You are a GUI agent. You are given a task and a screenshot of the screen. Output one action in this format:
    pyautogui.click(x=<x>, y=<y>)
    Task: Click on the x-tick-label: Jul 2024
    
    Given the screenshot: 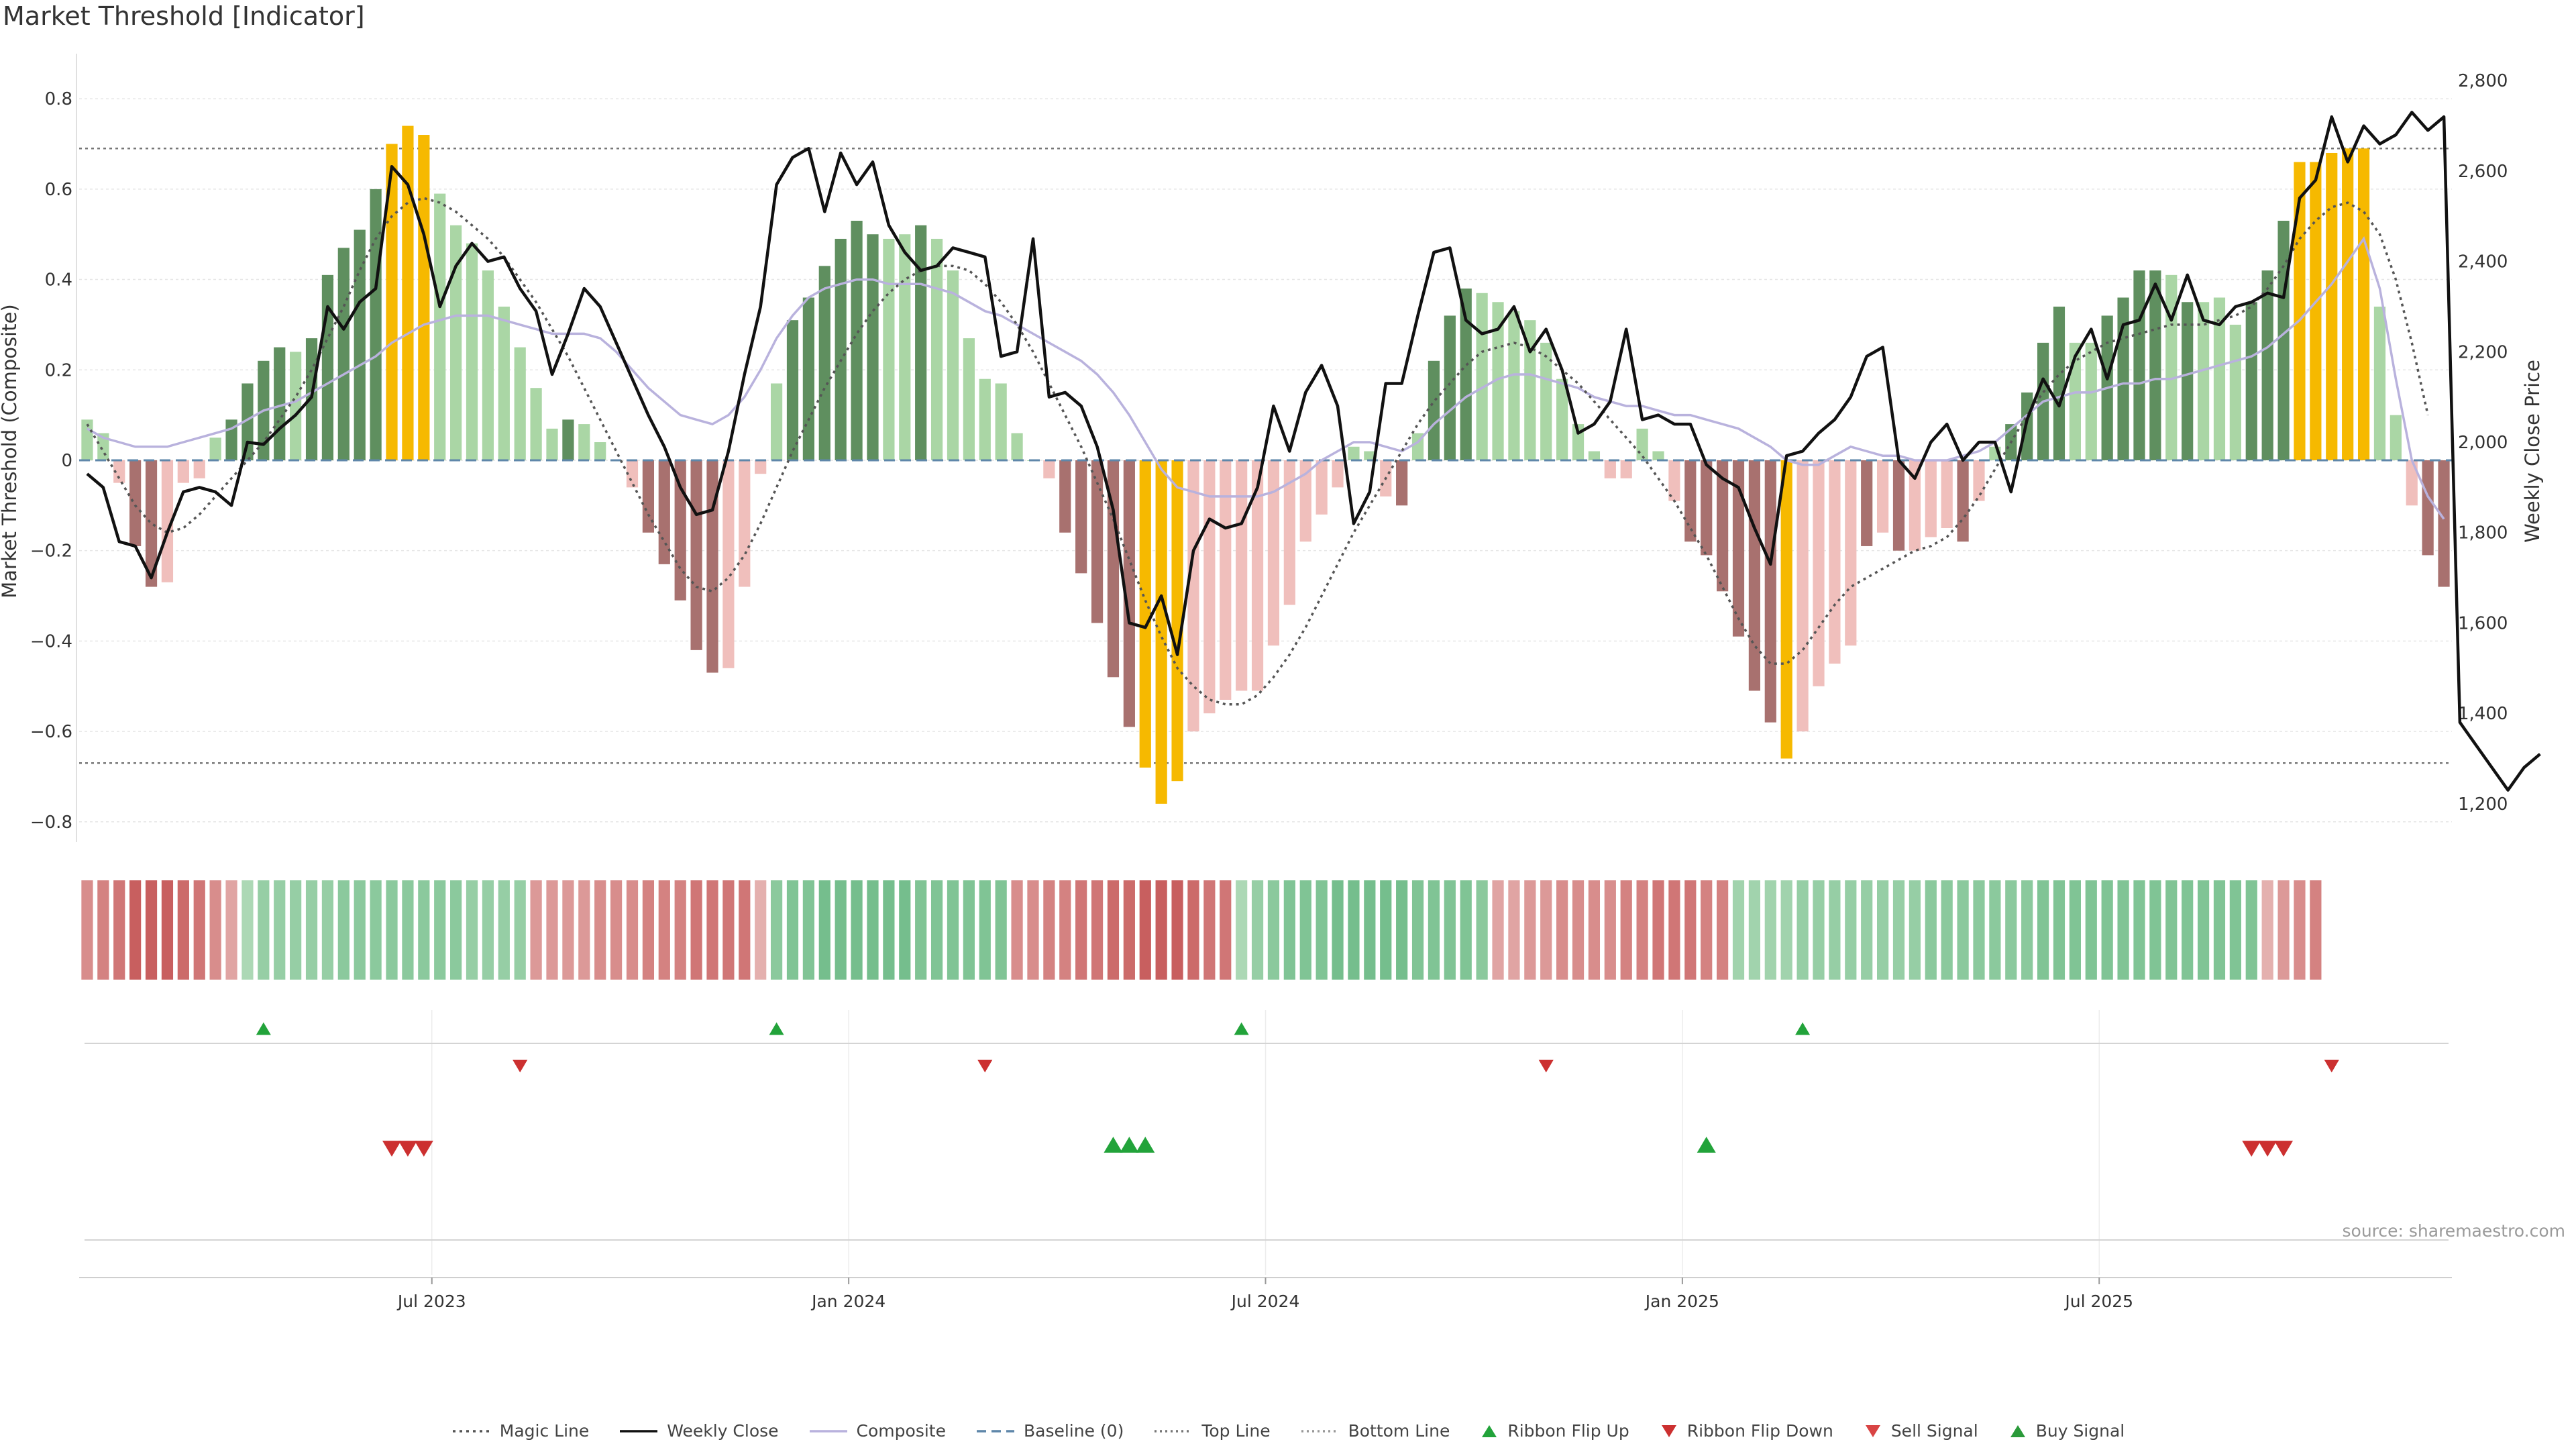 What is the action you would take?
    pyautogui.click(x=1265, y=1302)
    